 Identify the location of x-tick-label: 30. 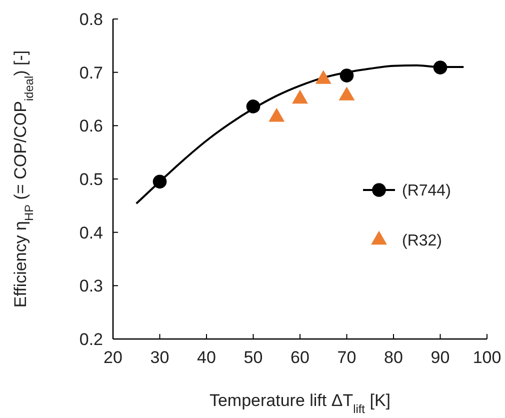
(160, 357).